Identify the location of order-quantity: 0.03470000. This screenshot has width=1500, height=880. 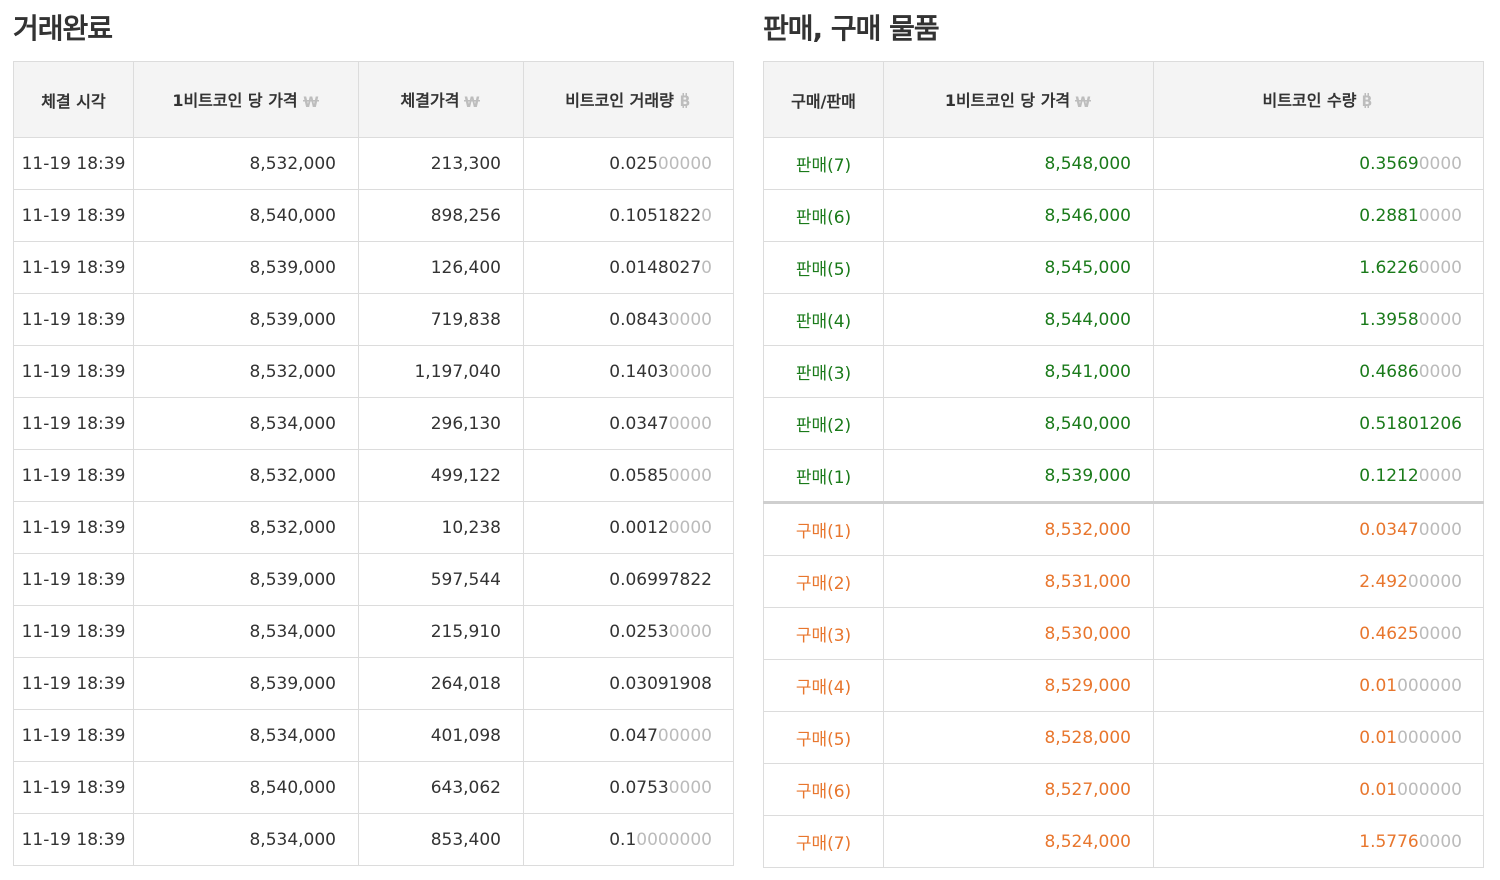
(1318, 528).